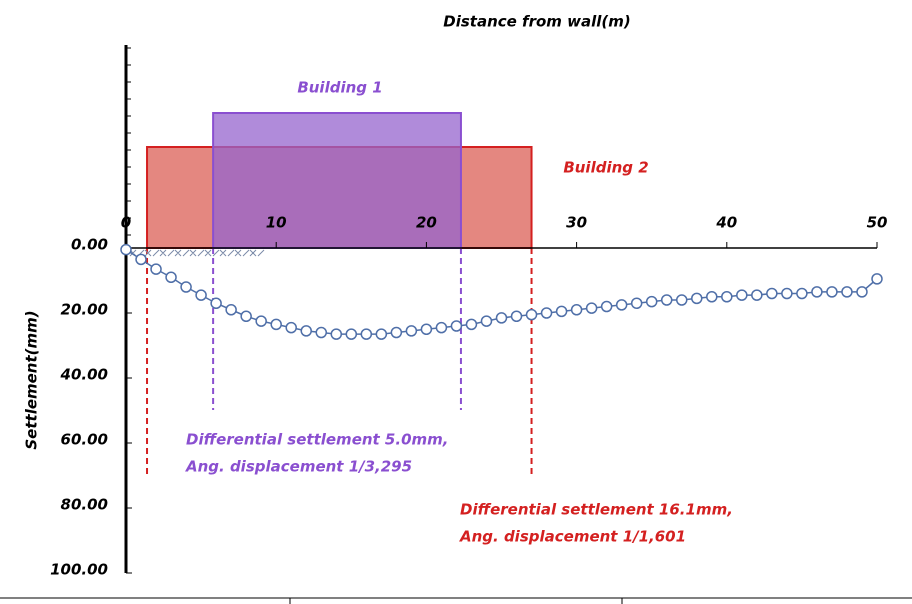  I want to click on building, so click(337, 180).